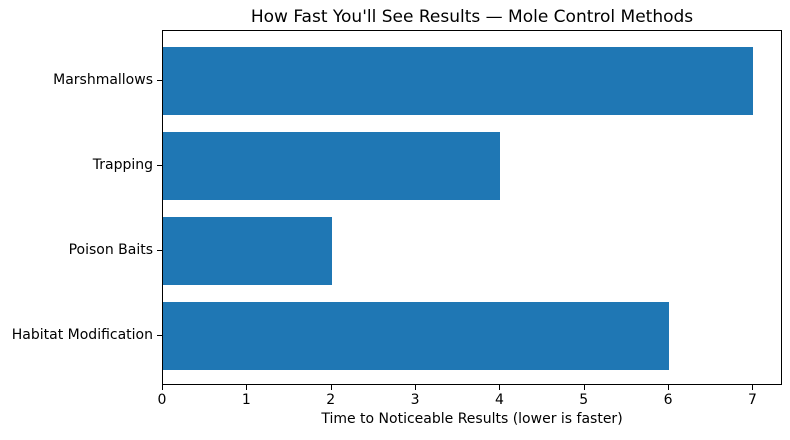 This screenshot has height=440, width=790. I want to click on bar-habitat-modification, so click(416, 335).